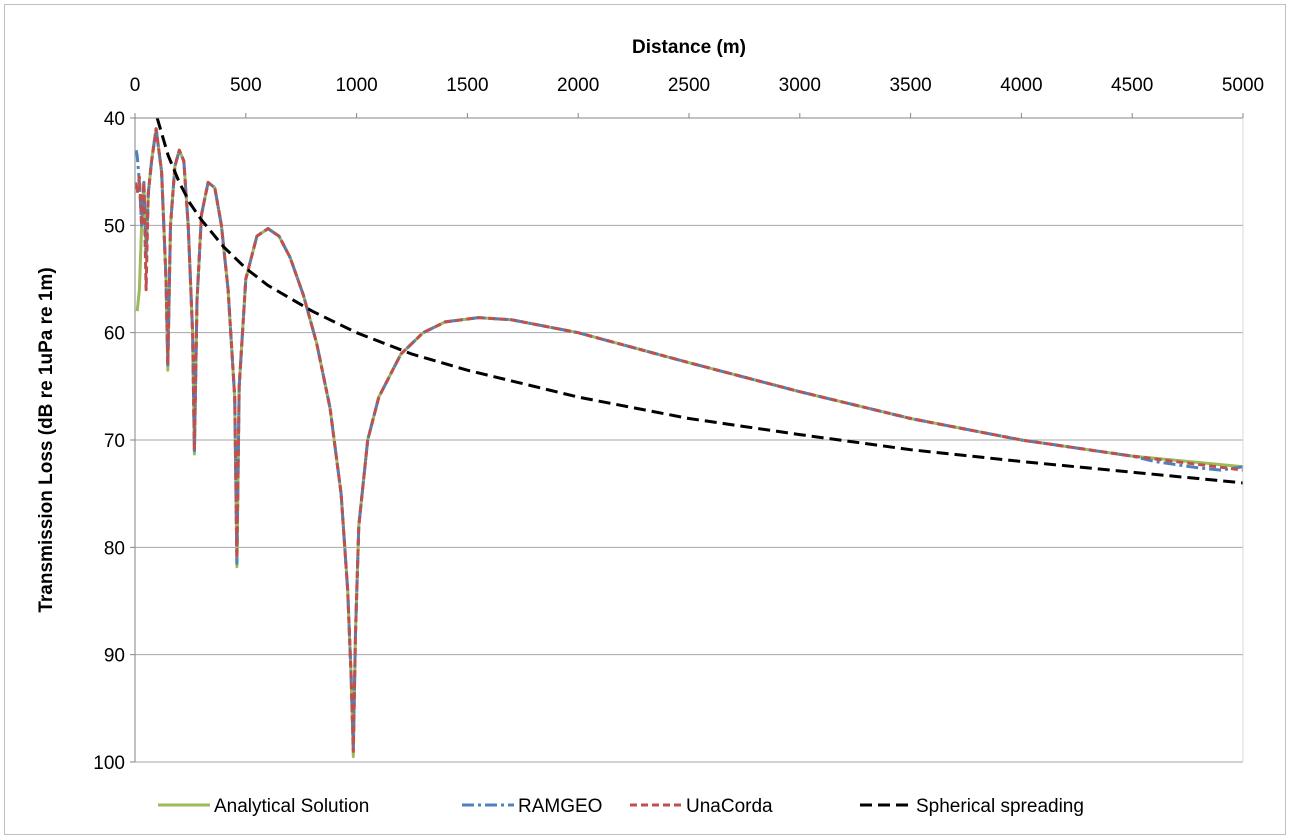 This screenshot has height=839, width=1290. I want to click on x-tick-label: 4000, so click(1021, 85).